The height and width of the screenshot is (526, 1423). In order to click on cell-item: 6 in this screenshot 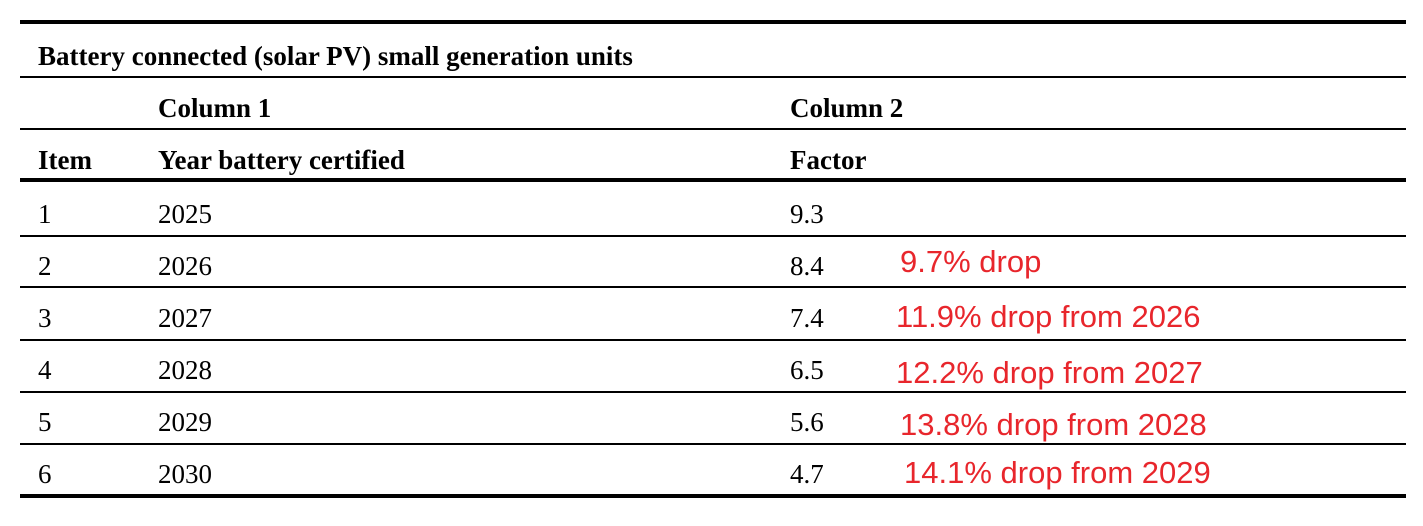, I will do `click(45, 474)`.